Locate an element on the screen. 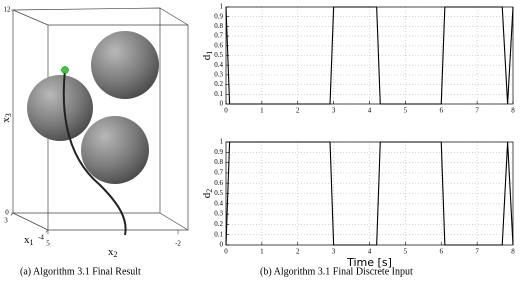 The width and height of the screenshot is (528, 283). axis-label: d1 is located at coordinates (207, 56).